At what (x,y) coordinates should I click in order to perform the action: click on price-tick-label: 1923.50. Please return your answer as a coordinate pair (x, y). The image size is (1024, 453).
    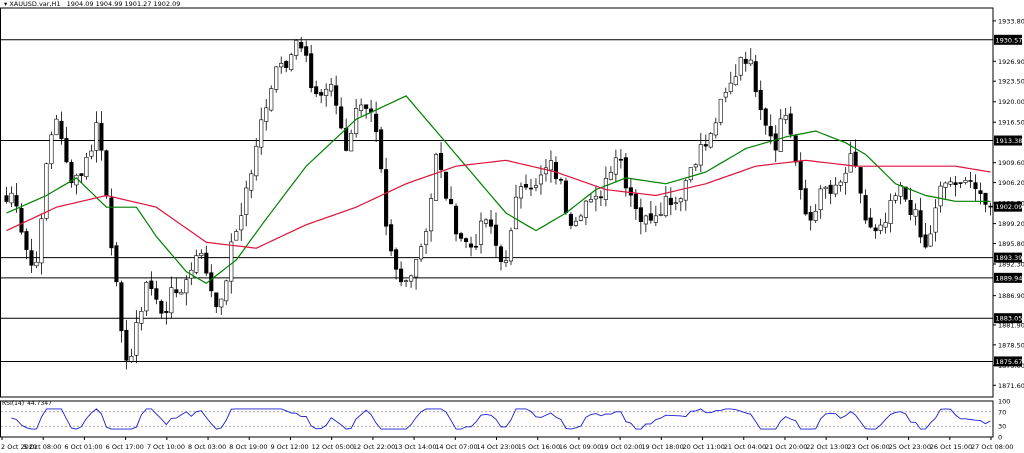
    Looking at the image, I should click on (1011, 82).